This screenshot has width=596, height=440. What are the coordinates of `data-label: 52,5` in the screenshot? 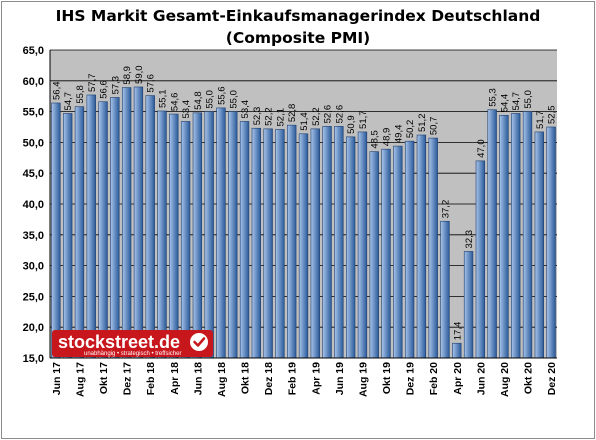 It's located at (552, 115).